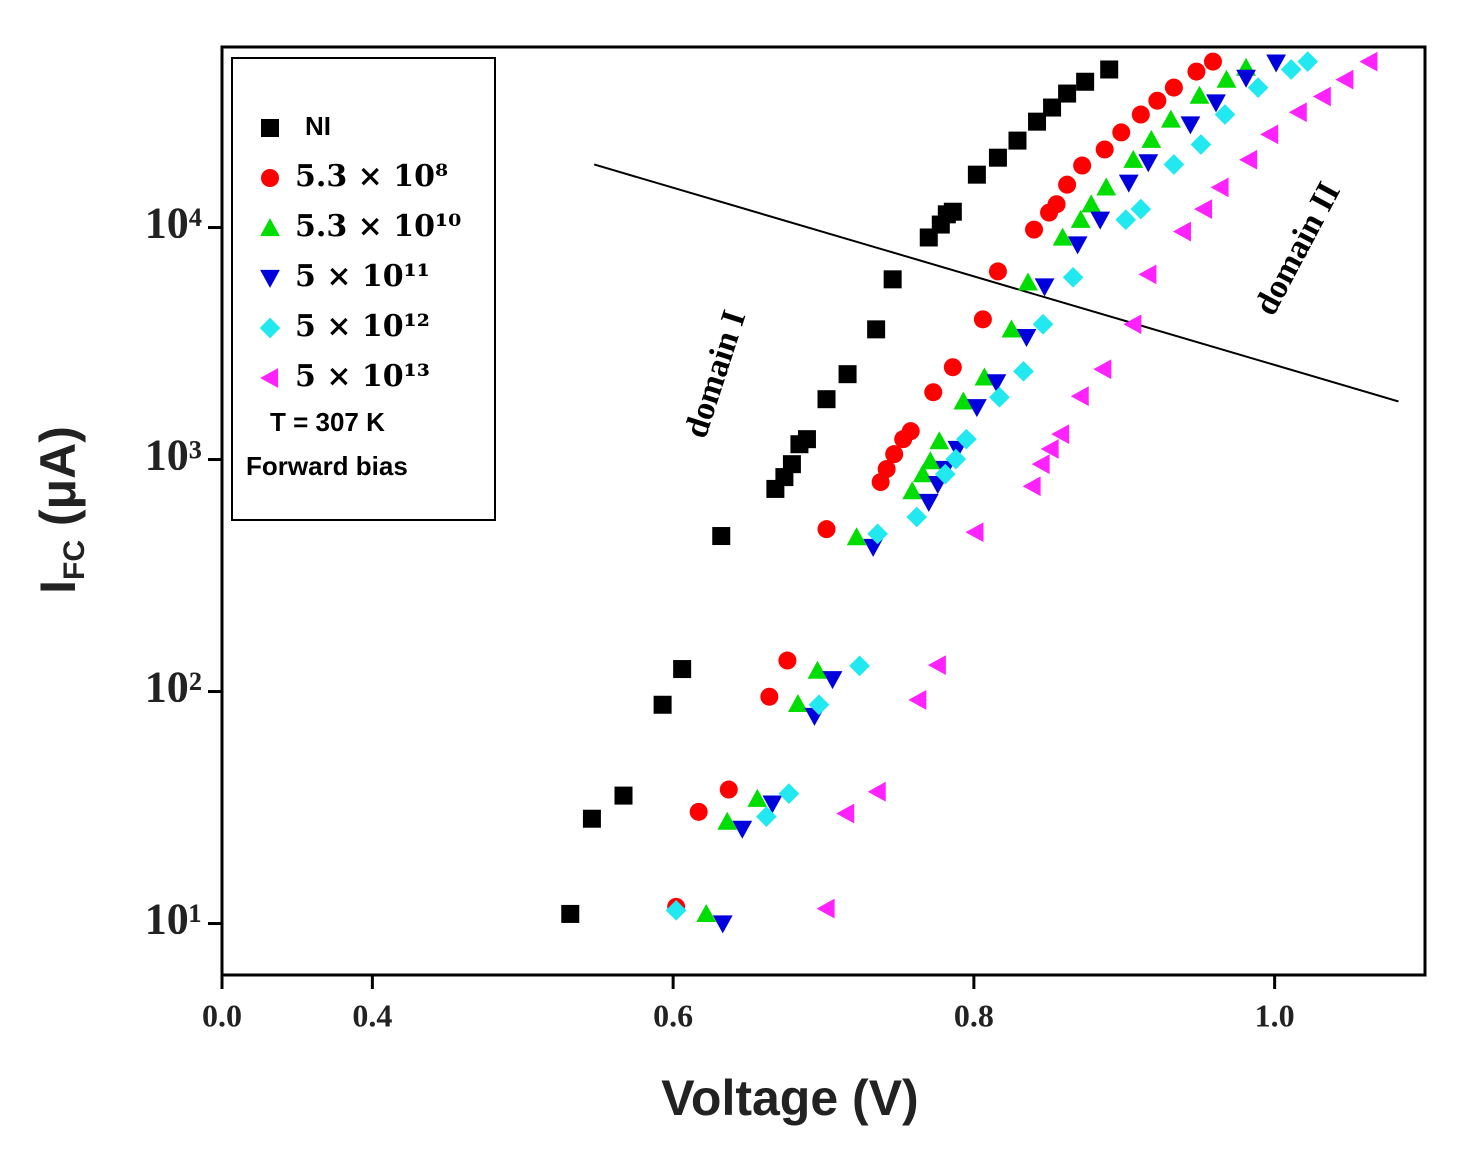 The width and height of the screenshot is (1462, 1154). Describe the element at coordinates (974, 1015) in the screenshot. I see `x-tick-label: 0.8` at that location.